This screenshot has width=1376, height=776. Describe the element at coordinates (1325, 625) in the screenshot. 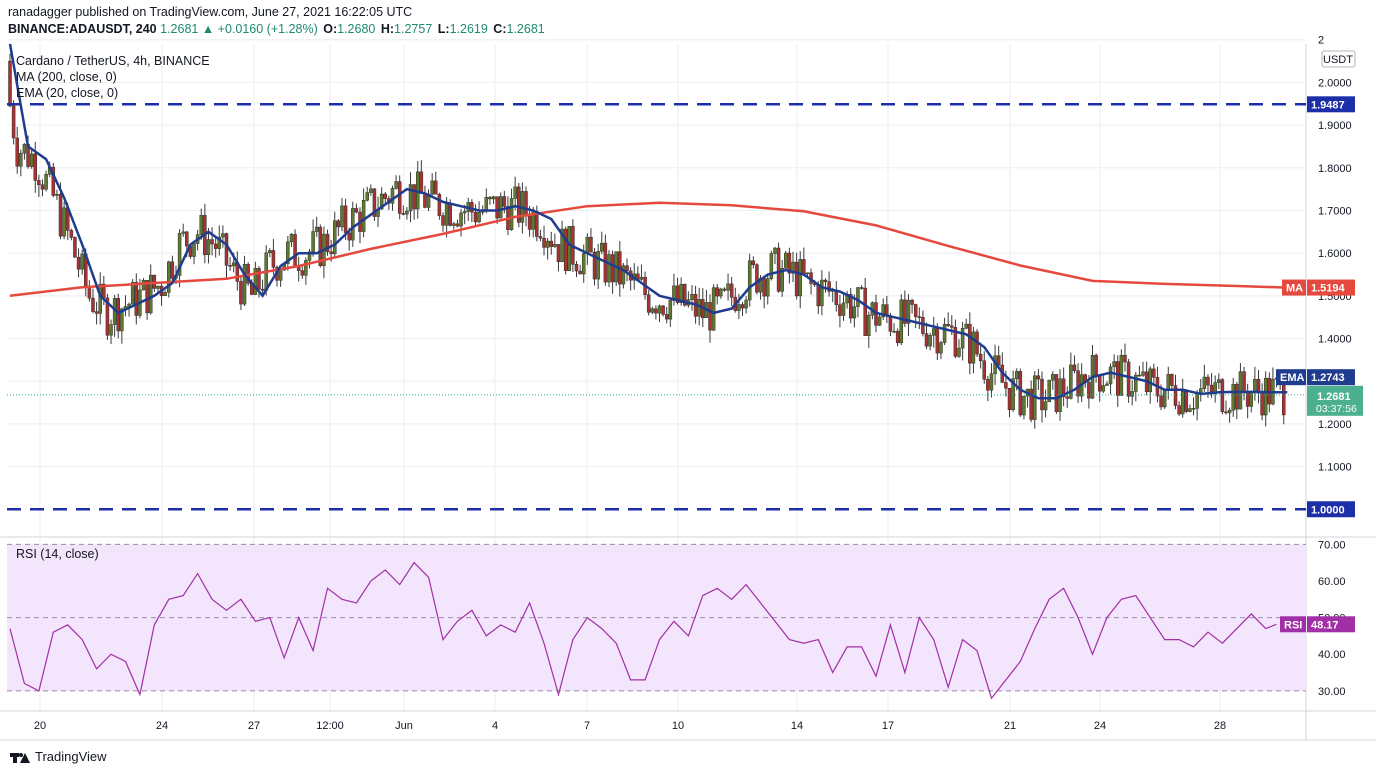

I see `rsi-value-tag-label: 48.17` at that location.